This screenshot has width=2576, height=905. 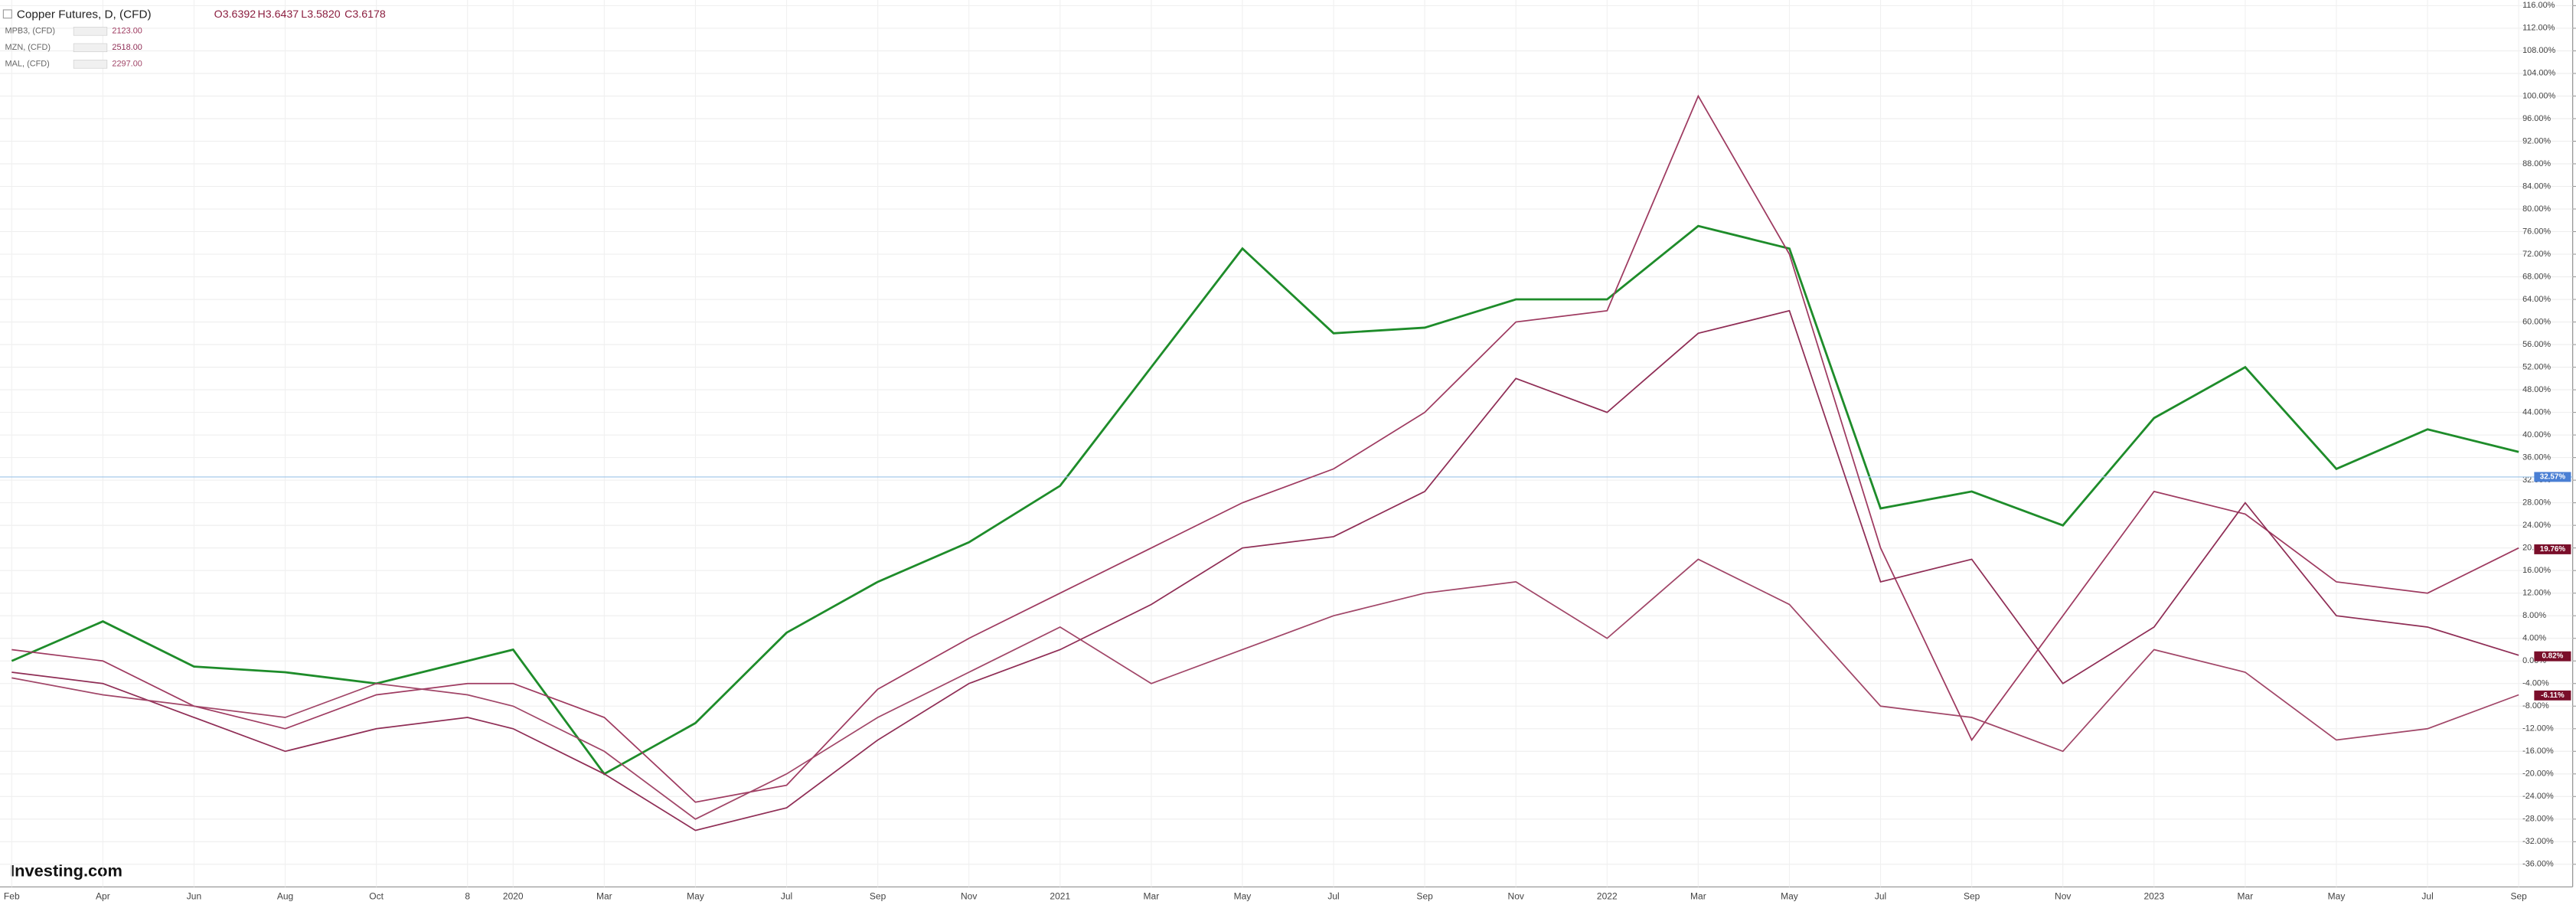 What do you see at coordinates (2538, 819) in the screenshot?
I see `y-tick-label: -28.00%` at bounding box center [2538, 819].